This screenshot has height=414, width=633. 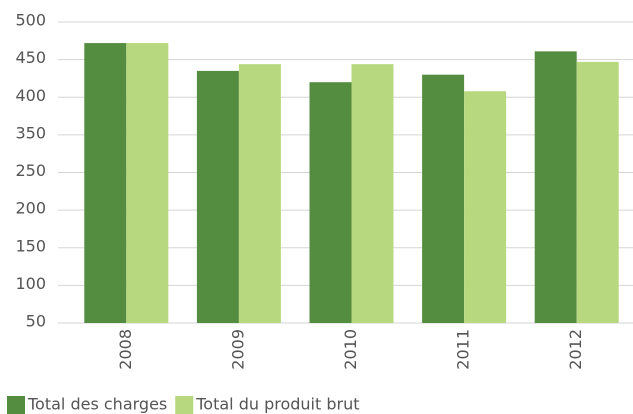 I want to click on y-tick-label: 500, so click(x=30, y=20).